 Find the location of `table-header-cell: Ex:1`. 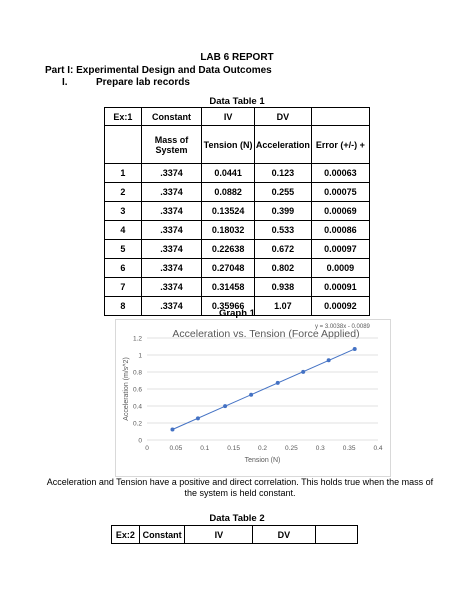

table-header-cell: Ex:1 is located at coordinates (123, 116).